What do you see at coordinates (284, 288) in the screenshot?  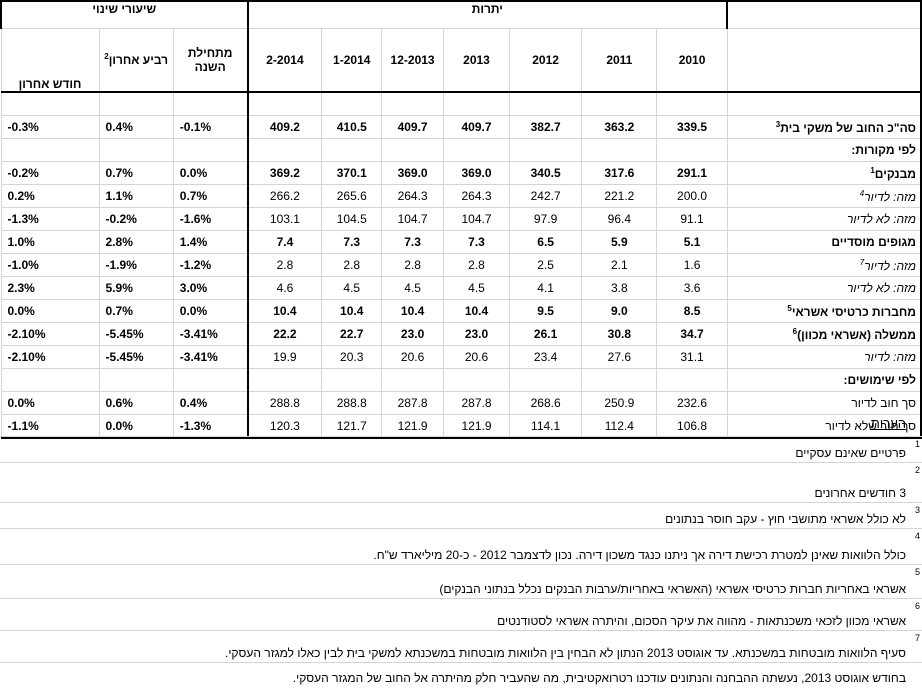 I see `value-cell: 4.6` at bounding box center [284, 288].